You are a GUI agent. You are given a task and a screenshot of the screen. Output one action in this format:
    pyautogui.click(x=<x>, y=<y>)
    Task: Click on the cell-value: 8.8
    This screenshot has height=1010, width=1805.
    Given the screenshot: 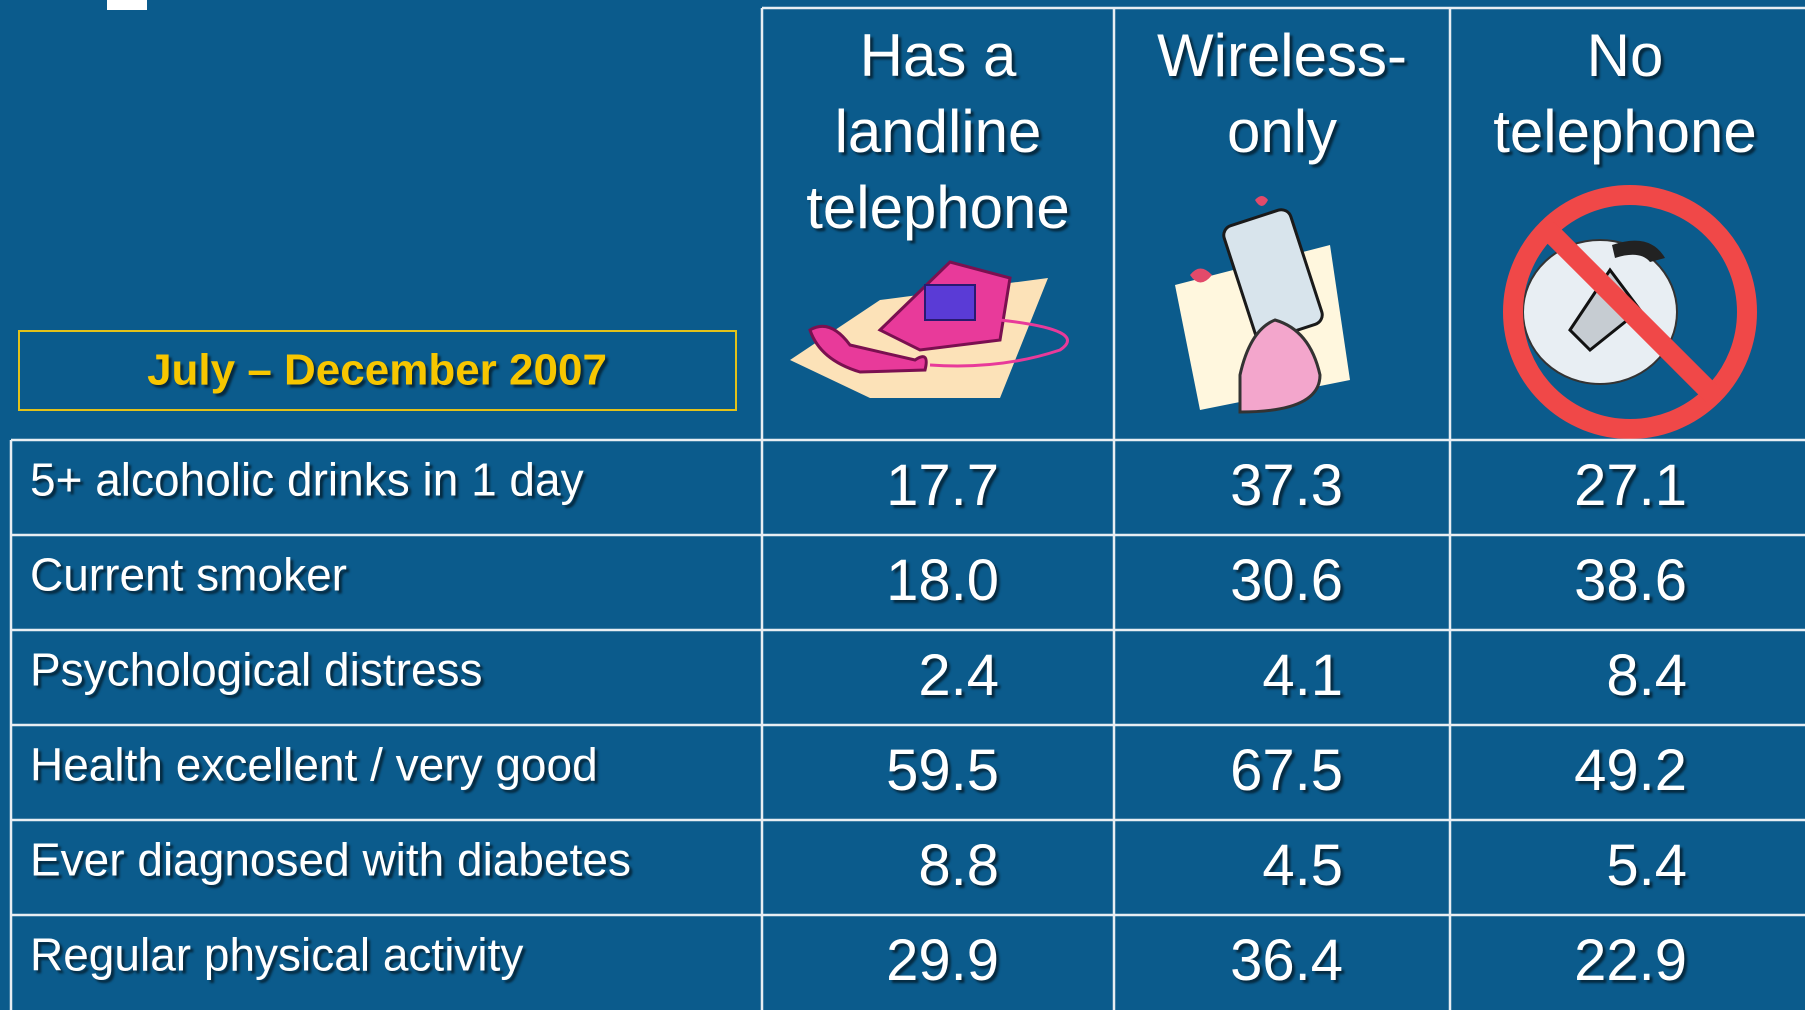 What is the action you would take?
    pyautogui.click(x=958, y=865)
    